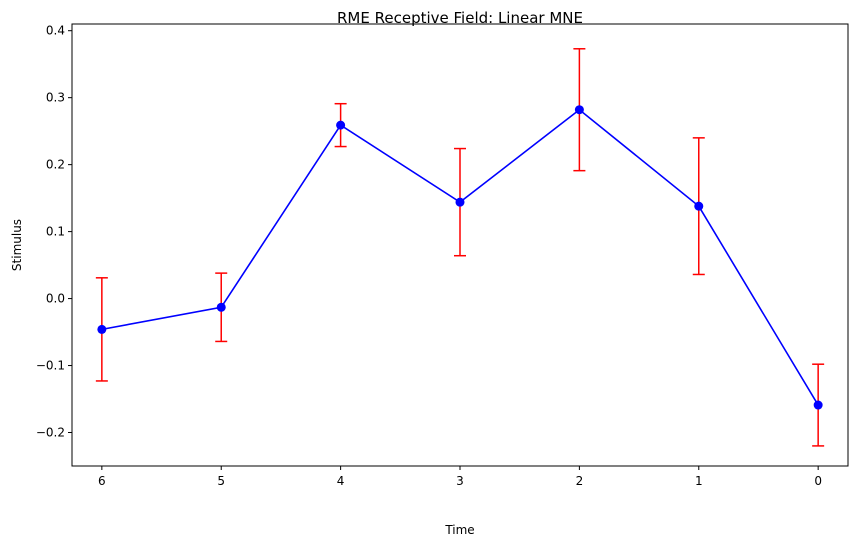 The width and height of the screenshot is (857, 547). I want to click on x-tick-label: 0, so click(818, 481).